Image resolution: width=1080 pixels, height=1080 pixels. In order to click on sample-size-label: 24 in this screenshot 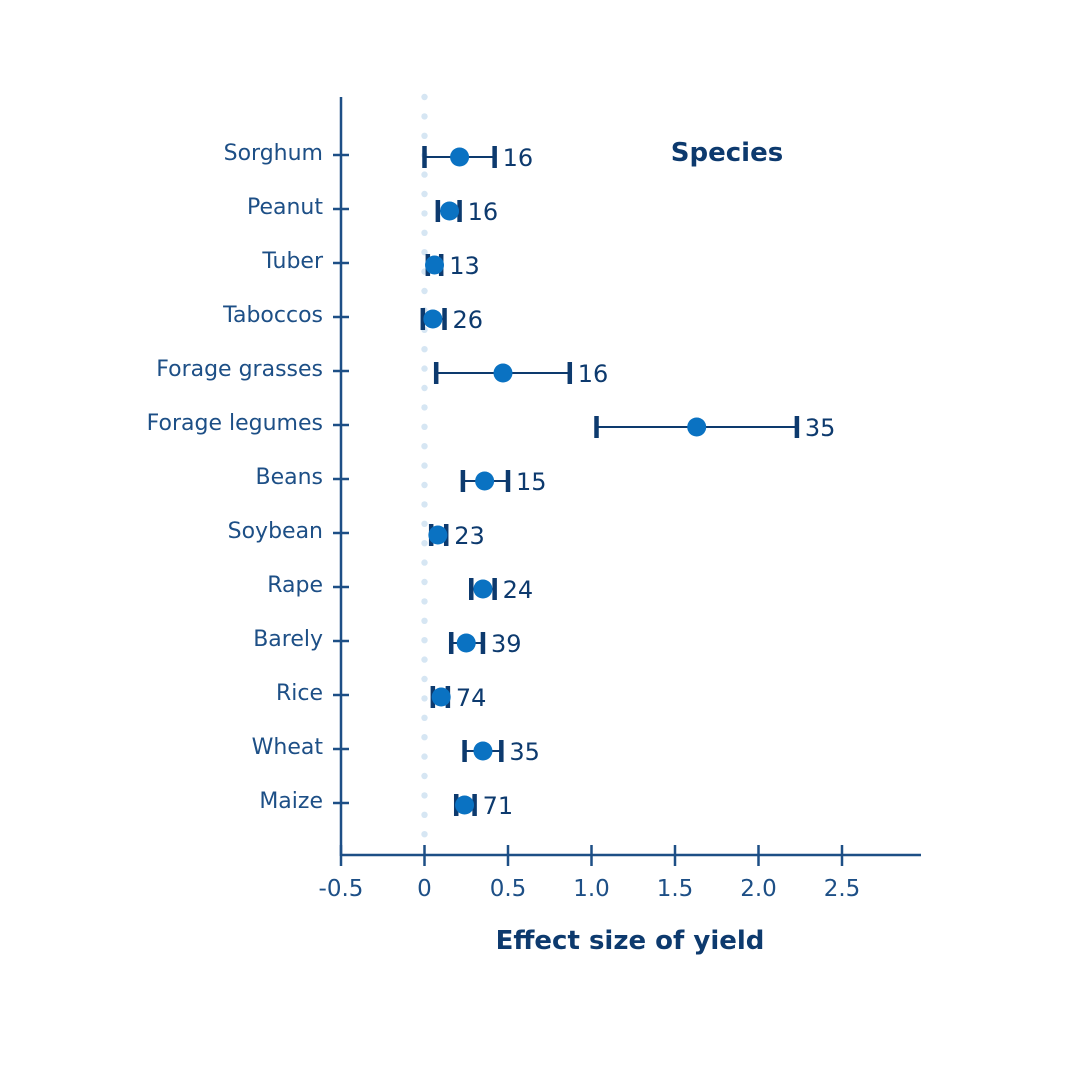, I will do `click(518, 590)`.